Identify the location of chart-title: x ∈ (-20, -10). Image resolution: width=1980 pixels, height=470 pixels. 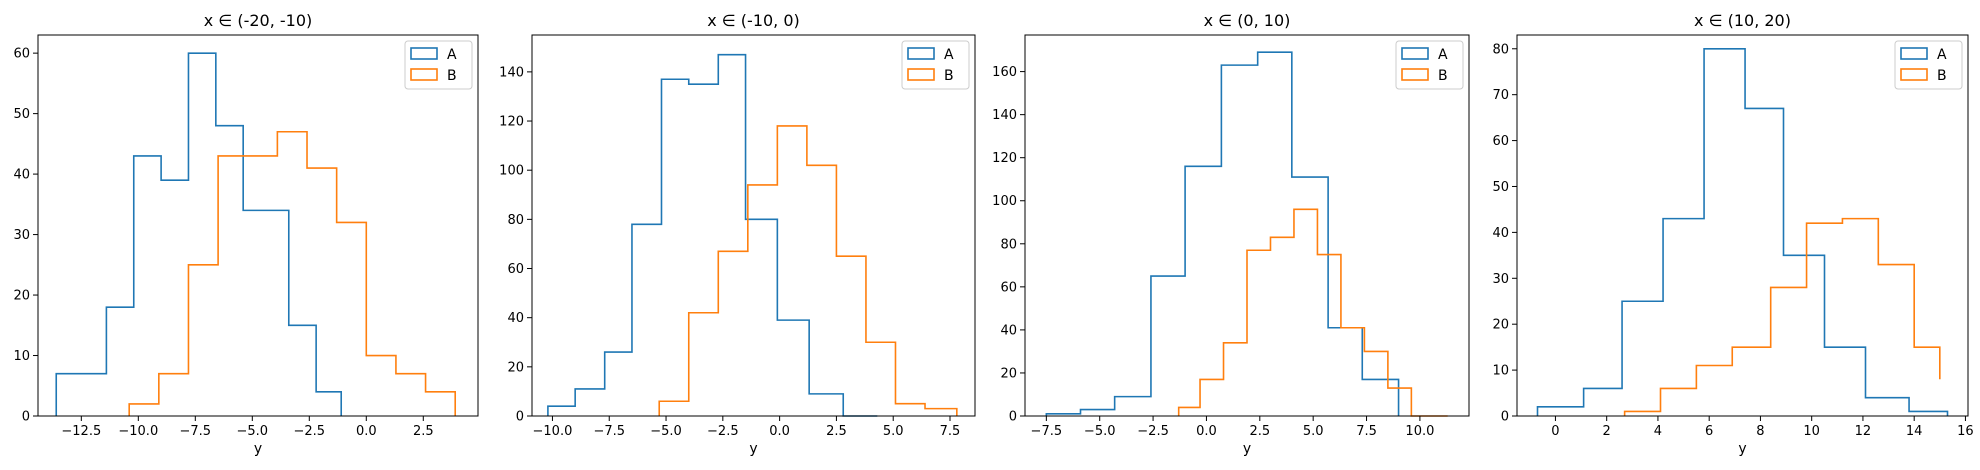
(258, 20).